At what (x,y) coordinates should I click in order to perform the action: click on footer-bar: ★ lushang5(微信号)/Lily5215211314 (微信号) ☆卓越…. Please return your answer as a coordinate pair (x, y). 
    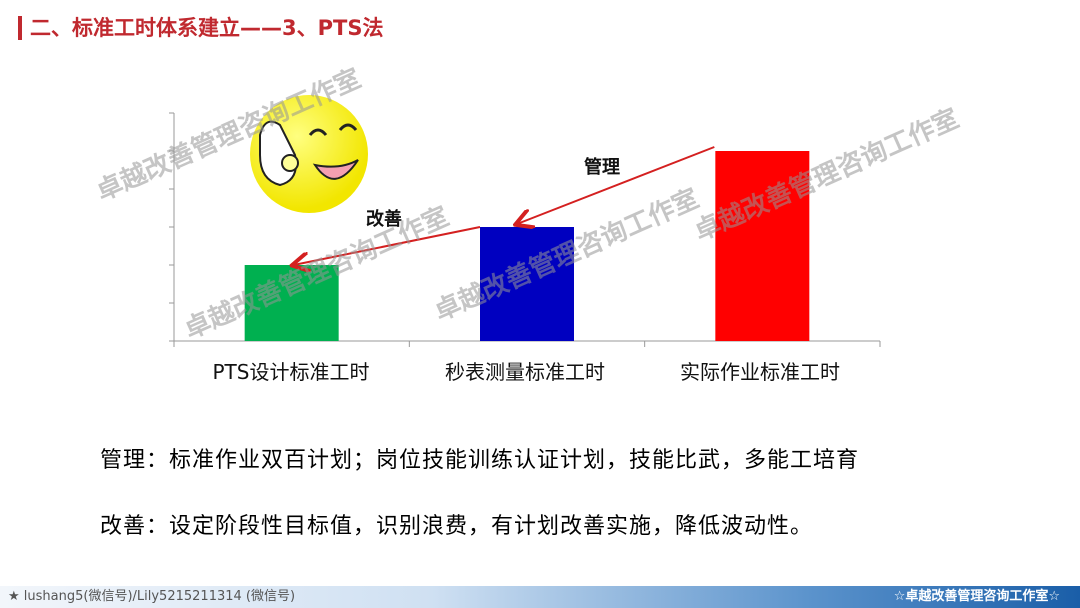
    Looking at the image, I should click on (540, 597).